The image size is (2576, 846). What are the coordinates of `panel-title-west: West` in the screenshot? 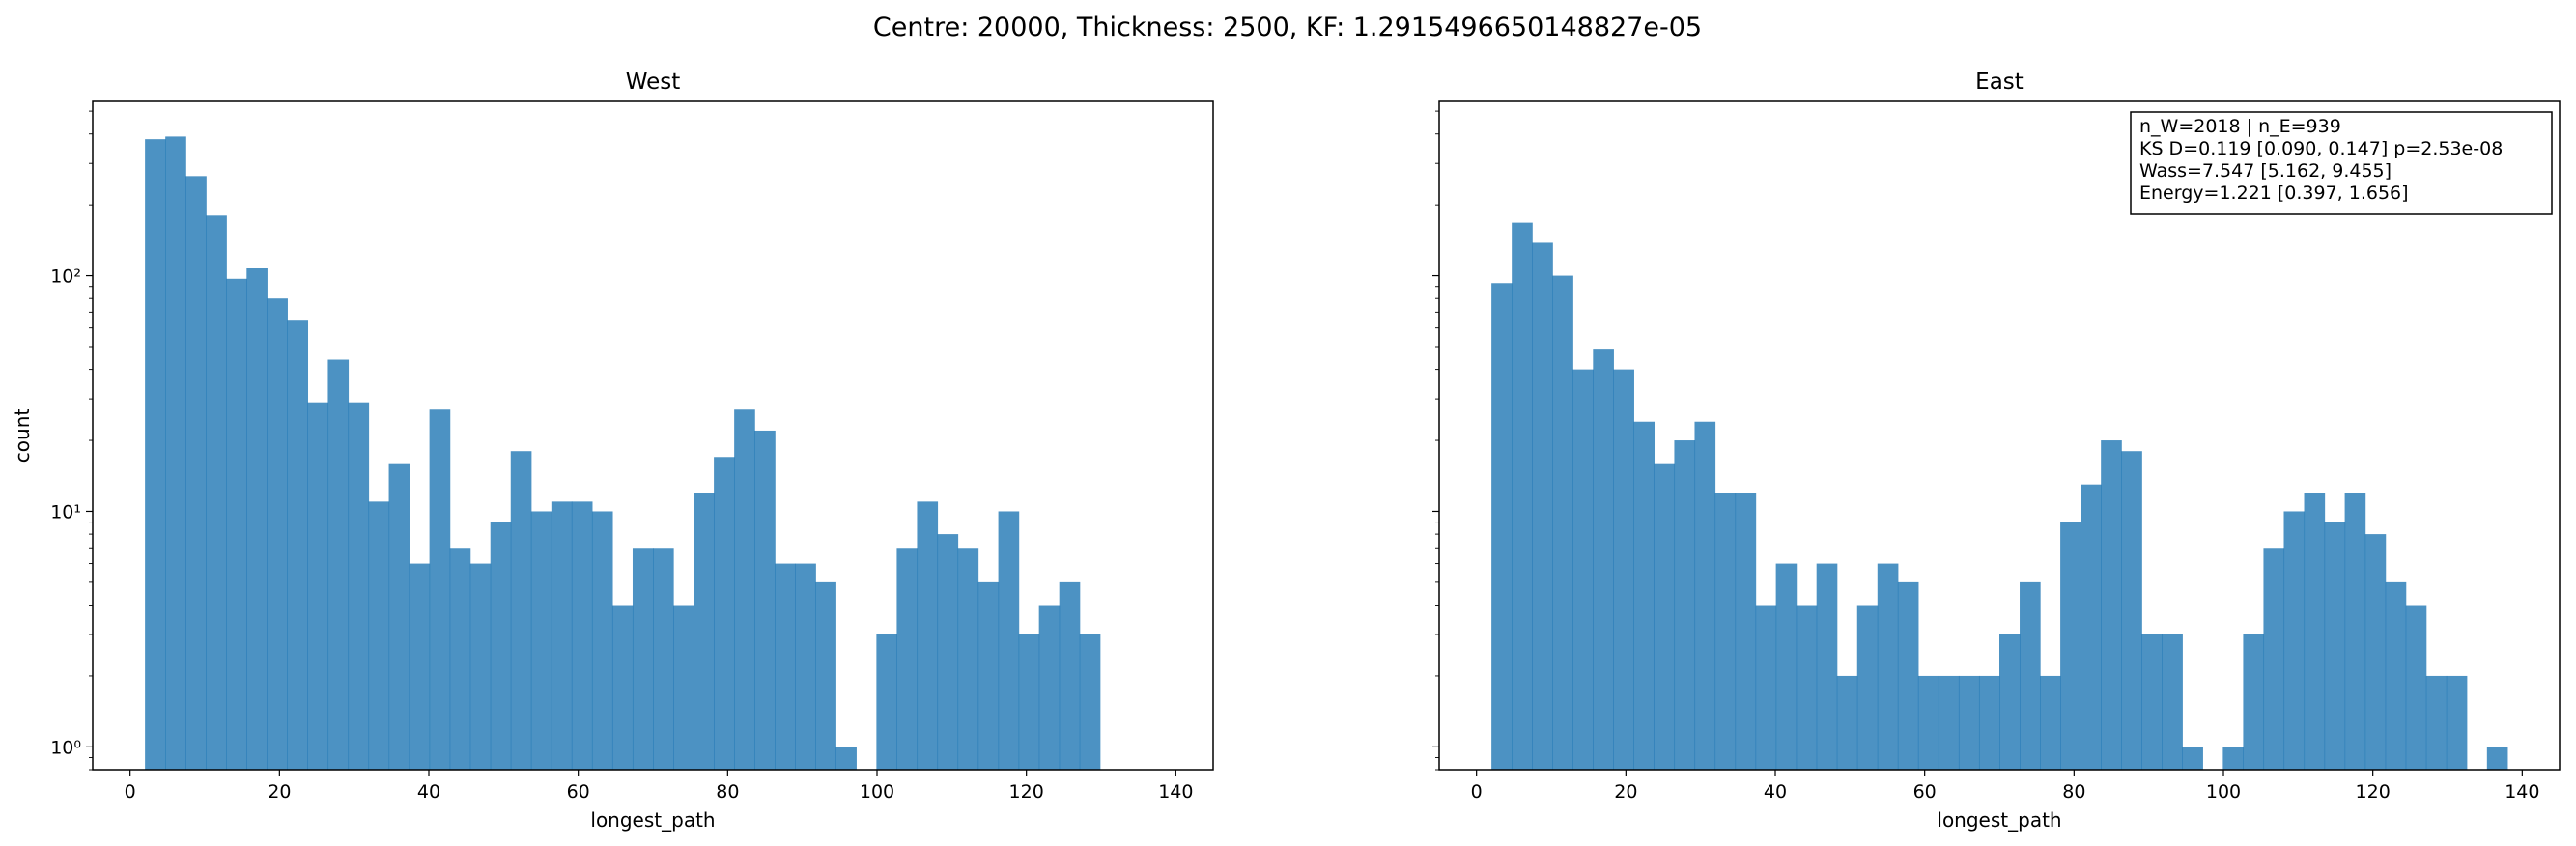 It's located at (653, 82).